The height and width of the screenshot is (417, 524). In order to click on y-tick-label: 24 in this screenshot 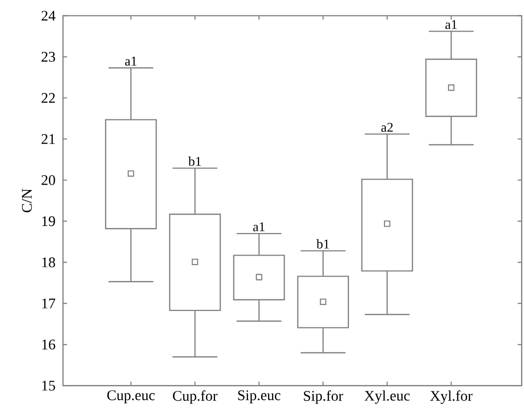, I will do `click(49, 15)`.